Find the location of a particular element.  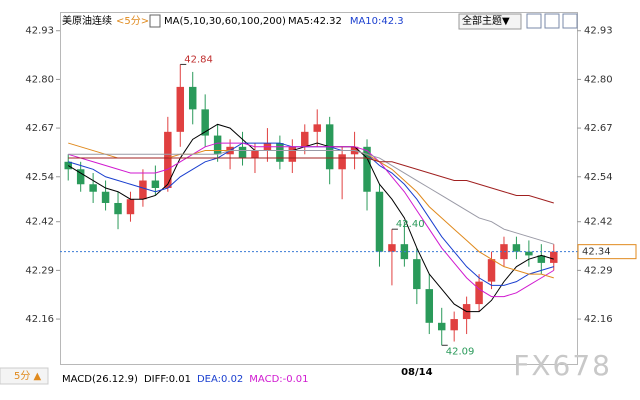

y-tick-label: 42.16 is located at coordinates (39, 319).